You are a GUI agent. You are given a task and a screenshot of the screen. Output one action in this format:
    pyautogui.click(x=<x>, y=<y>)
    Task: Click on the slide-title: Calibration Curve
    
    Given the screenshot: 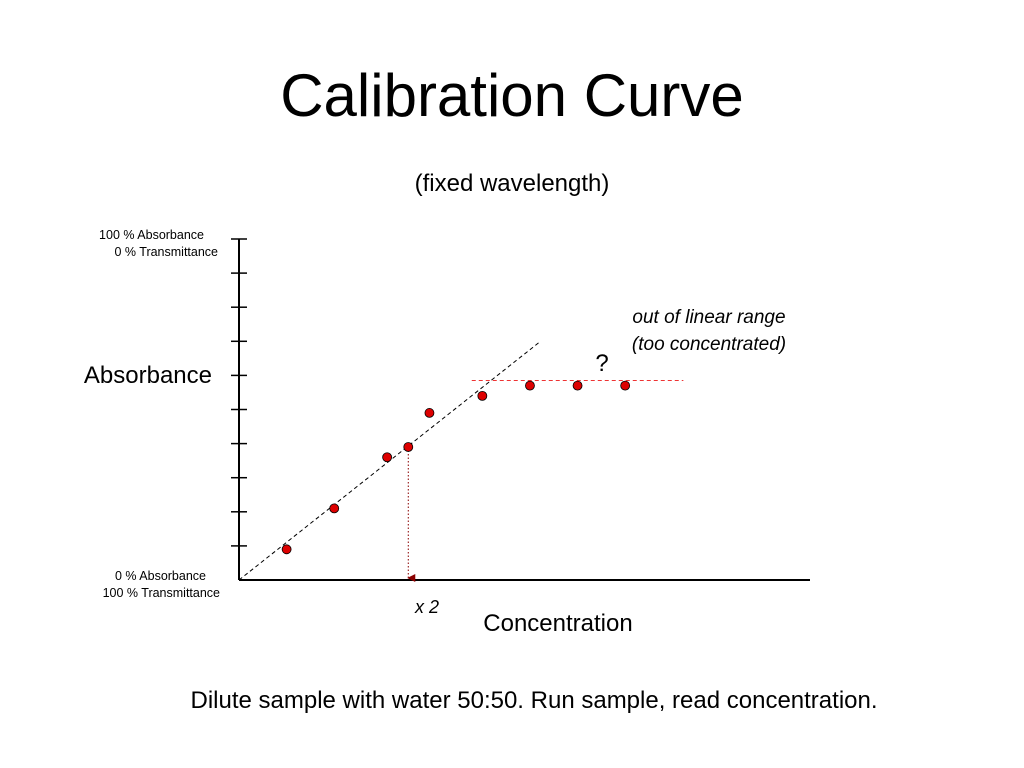 What is the action you would take?
    pyautogui.click(x=512, y=95)
    